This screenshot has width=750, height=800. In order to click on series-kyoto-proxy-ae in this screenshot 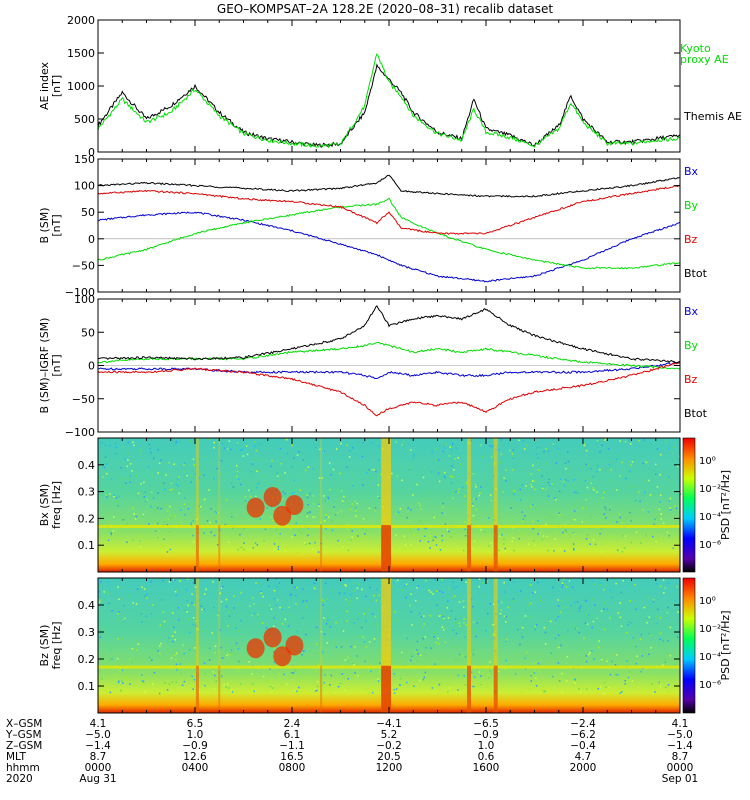, I will do `click(389, 101)`.